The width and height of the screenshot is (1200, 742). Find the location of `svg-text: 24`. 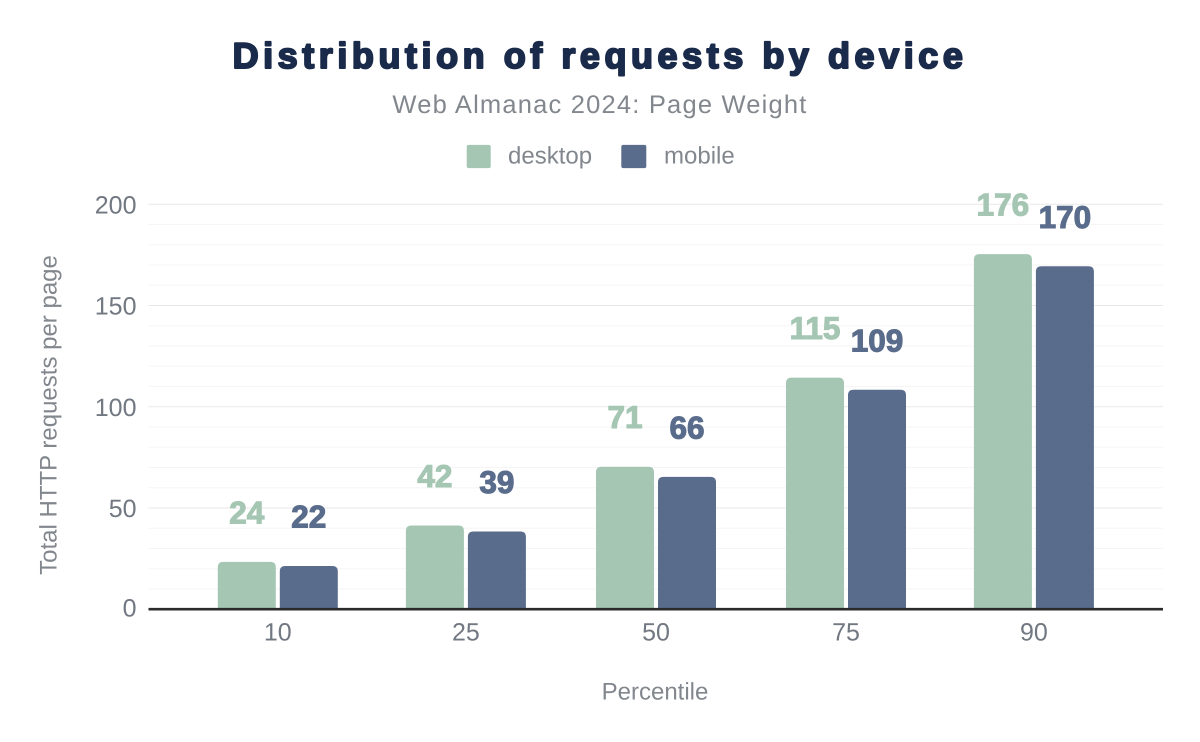

svg-text: 24 is located at coordinates (247, 512).